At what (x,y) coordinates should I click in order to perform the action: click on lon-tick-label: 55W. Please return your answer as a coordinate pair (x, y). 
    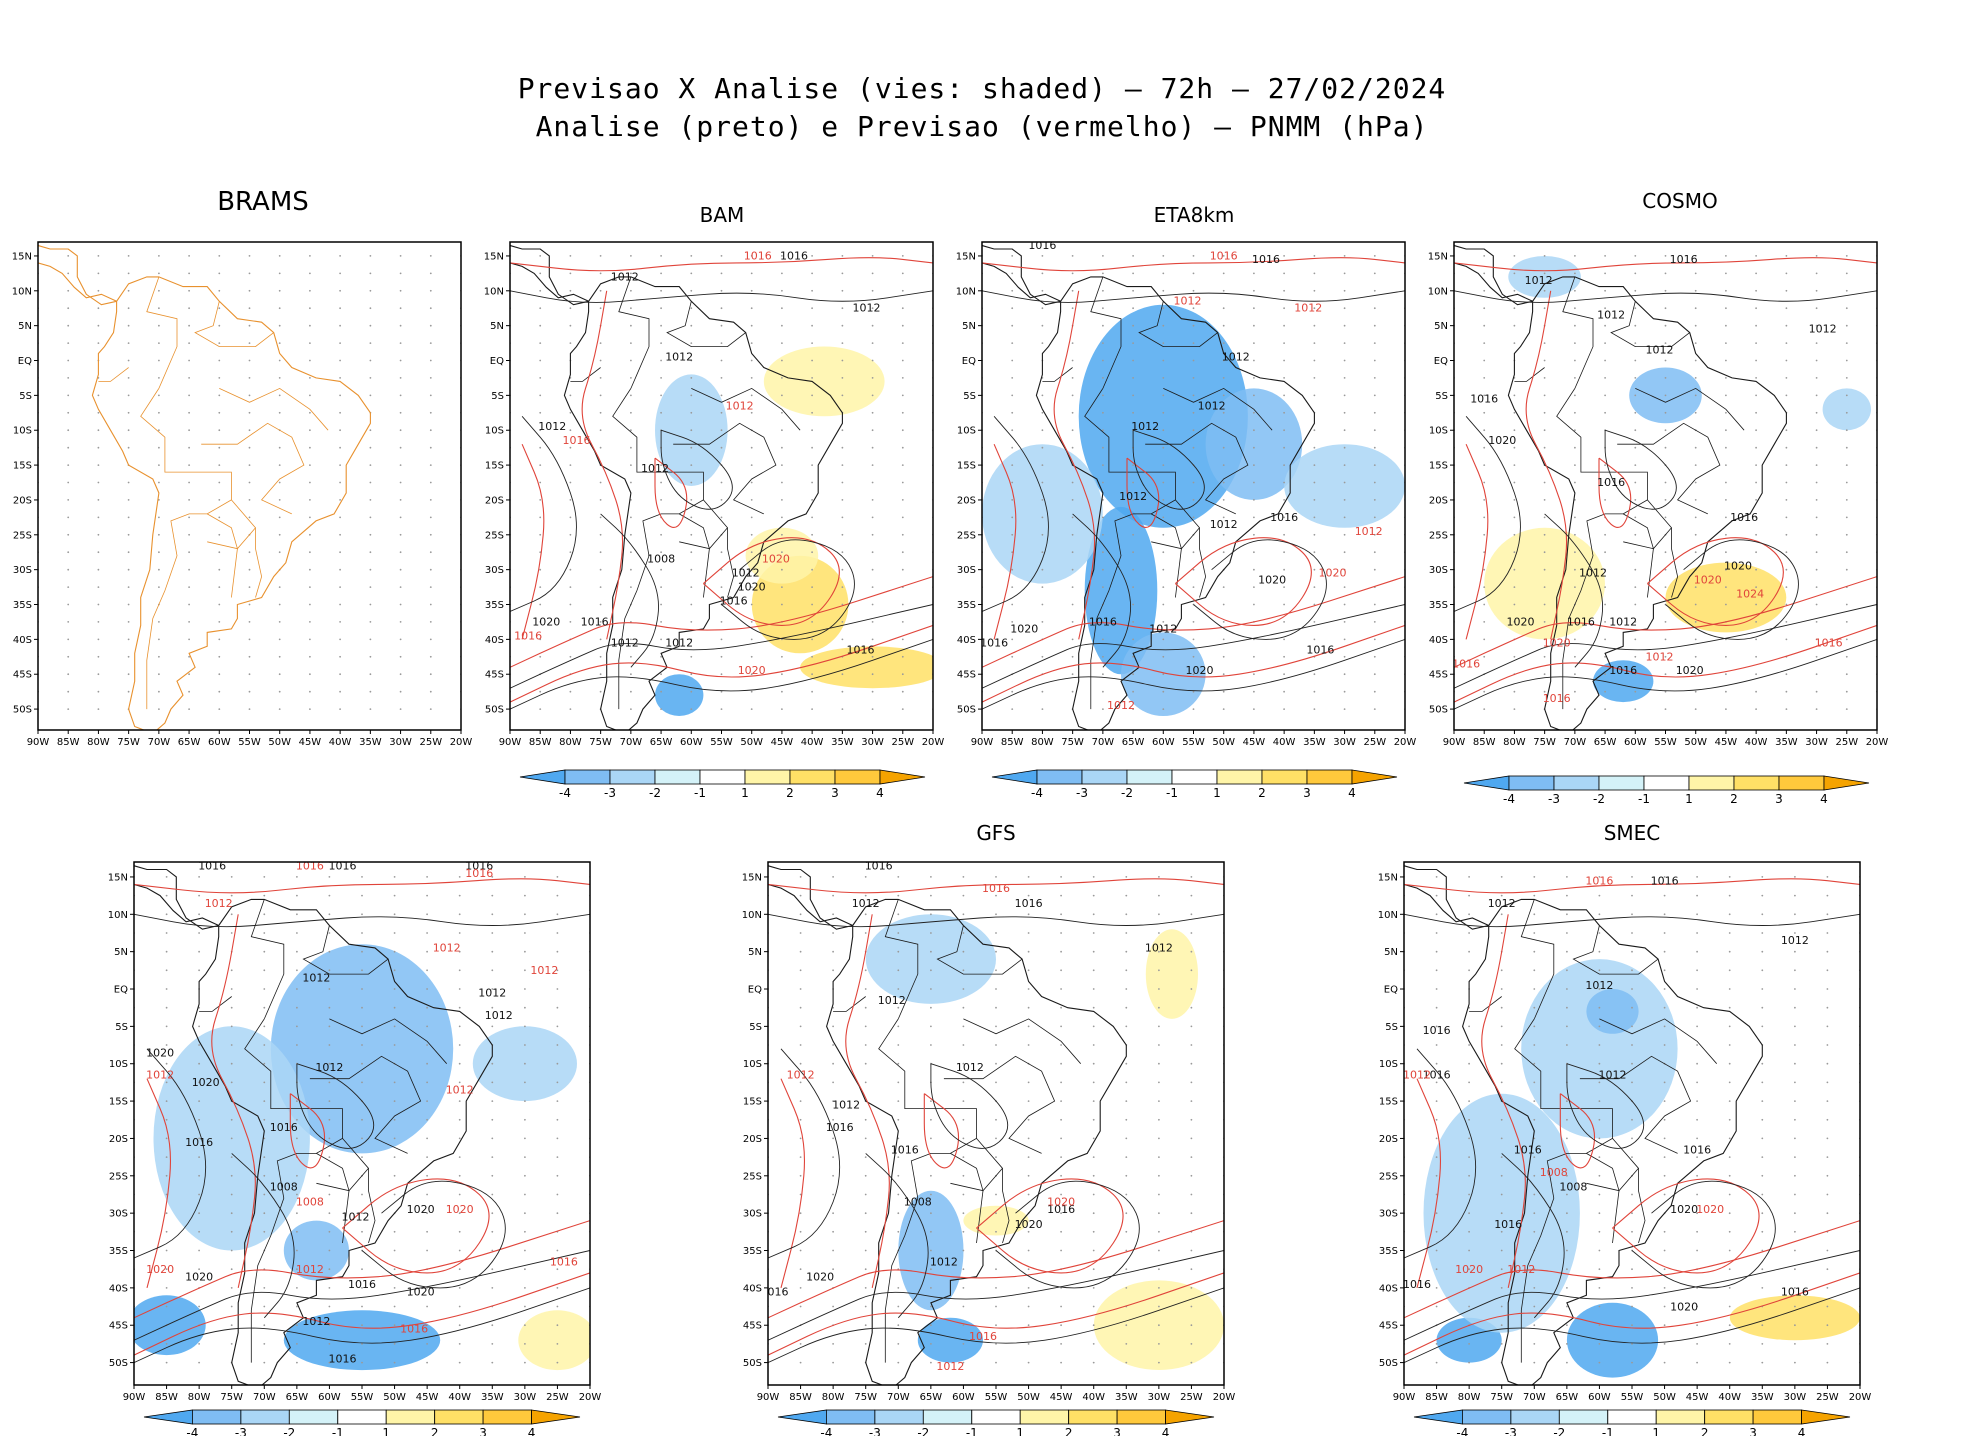
    Looking at the image, I should click on (1665, 742).